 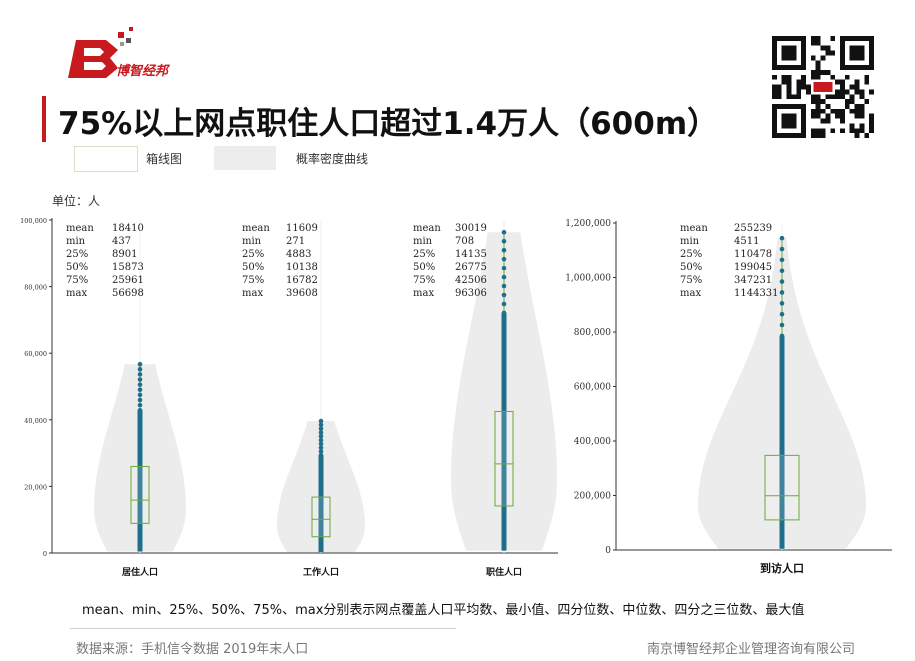 What do you see at coordinates (471, 293) in the screenshot?
I see `stat-value: 96306` at bounding box center [471, 293].